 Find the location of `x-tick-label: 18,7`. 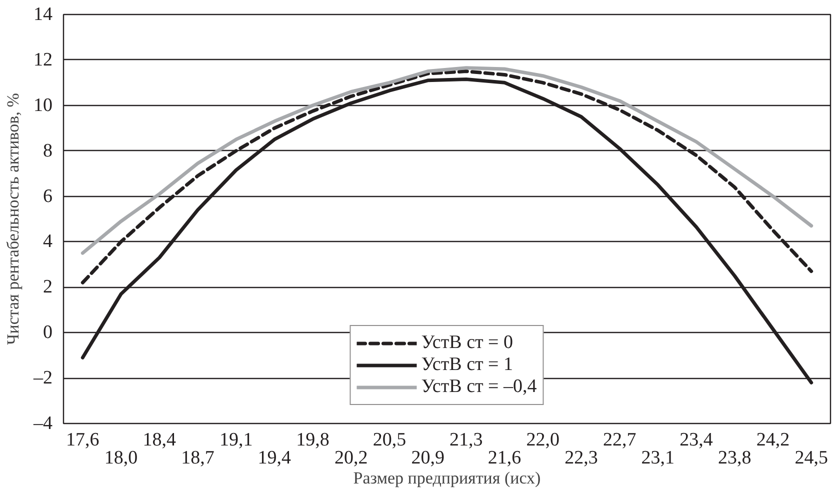

x-tick-label: 18,7 is located at coordinates (197, 458).